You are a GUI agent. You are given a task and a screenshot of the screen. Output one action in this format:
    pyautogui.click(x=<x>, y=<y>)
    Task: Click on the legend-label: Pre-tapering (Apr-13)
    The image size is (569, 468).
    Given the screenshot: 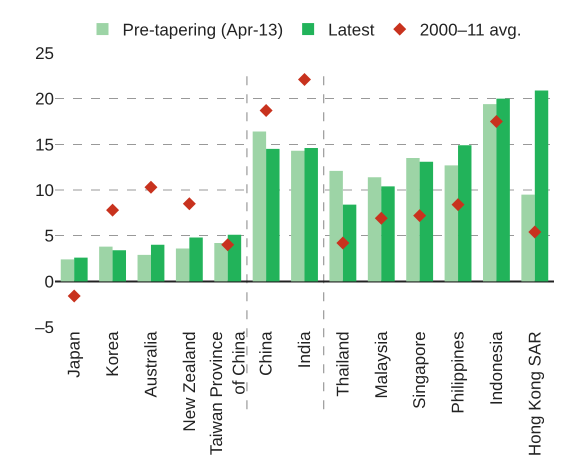 What is the action you would take?
    pyautogui.click(x=203, y=30)
    